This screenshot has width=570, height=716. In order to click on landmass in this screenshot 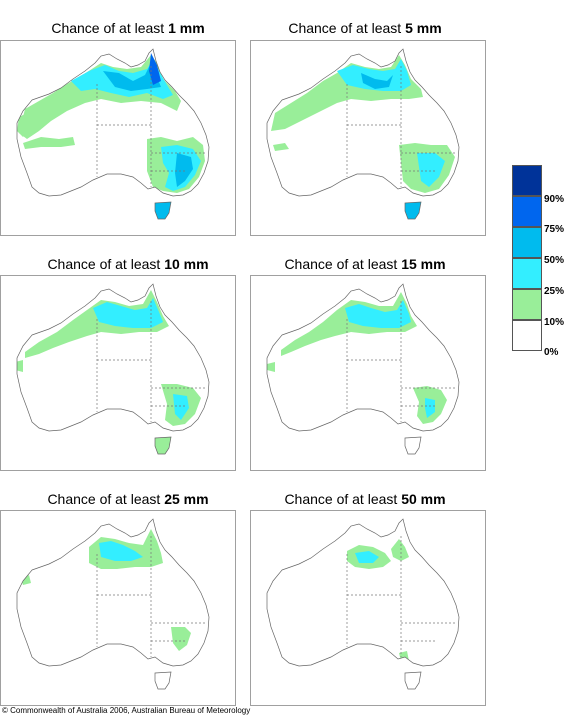, I will do `click(363, 604)`.